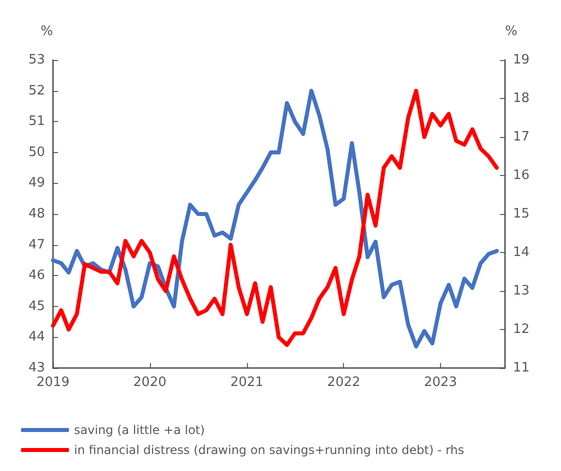  Describe the element at coordinates (36, 368) in the screenshot. I see `y-tick-label: 43` at that location.